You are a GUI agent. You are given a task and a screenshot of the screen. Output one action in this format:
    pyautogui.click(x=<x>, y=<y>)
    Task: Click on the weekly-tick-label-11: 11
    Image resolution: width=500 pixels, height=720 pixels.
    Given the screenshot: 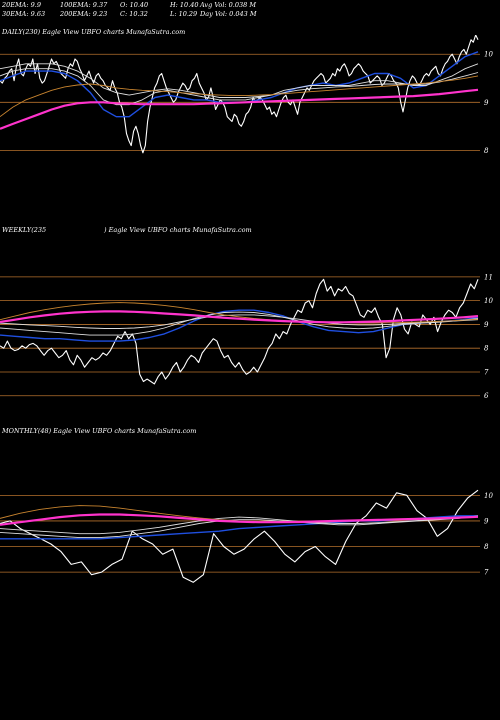 What is the action you would take?
    pyautogui.click(x=488, y=277)
    